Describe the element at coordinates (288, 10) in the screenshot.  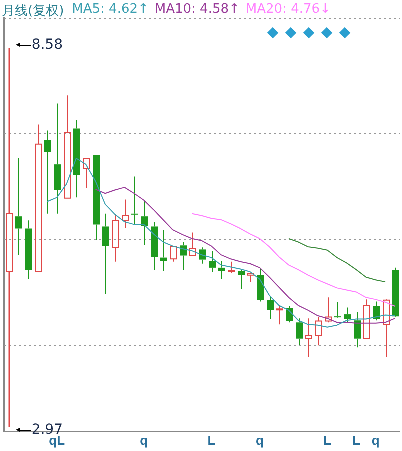
I see `text: MA20: 4.76↓` at that location.